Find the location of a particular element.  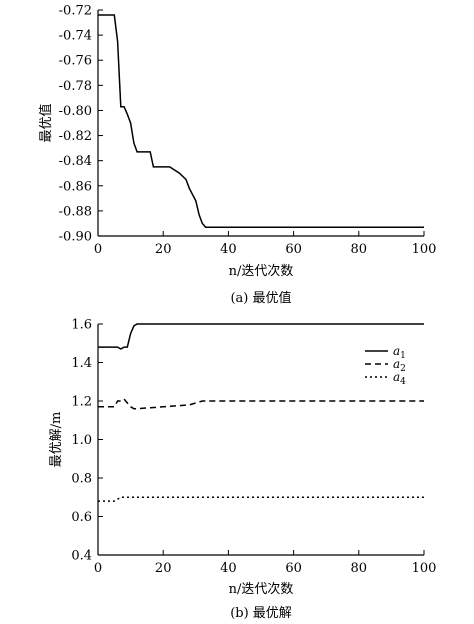

panel-b-y-axis-title: 最优解/m is located at coordinates (56, 440).